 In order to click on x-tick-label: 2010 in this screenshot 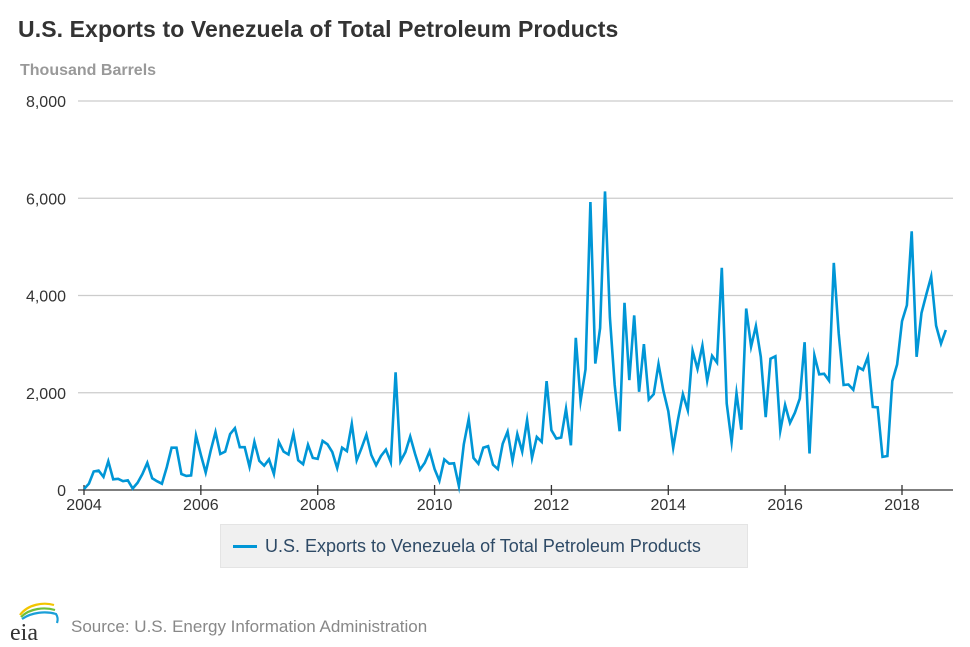, I will do `click(435, 505)`.